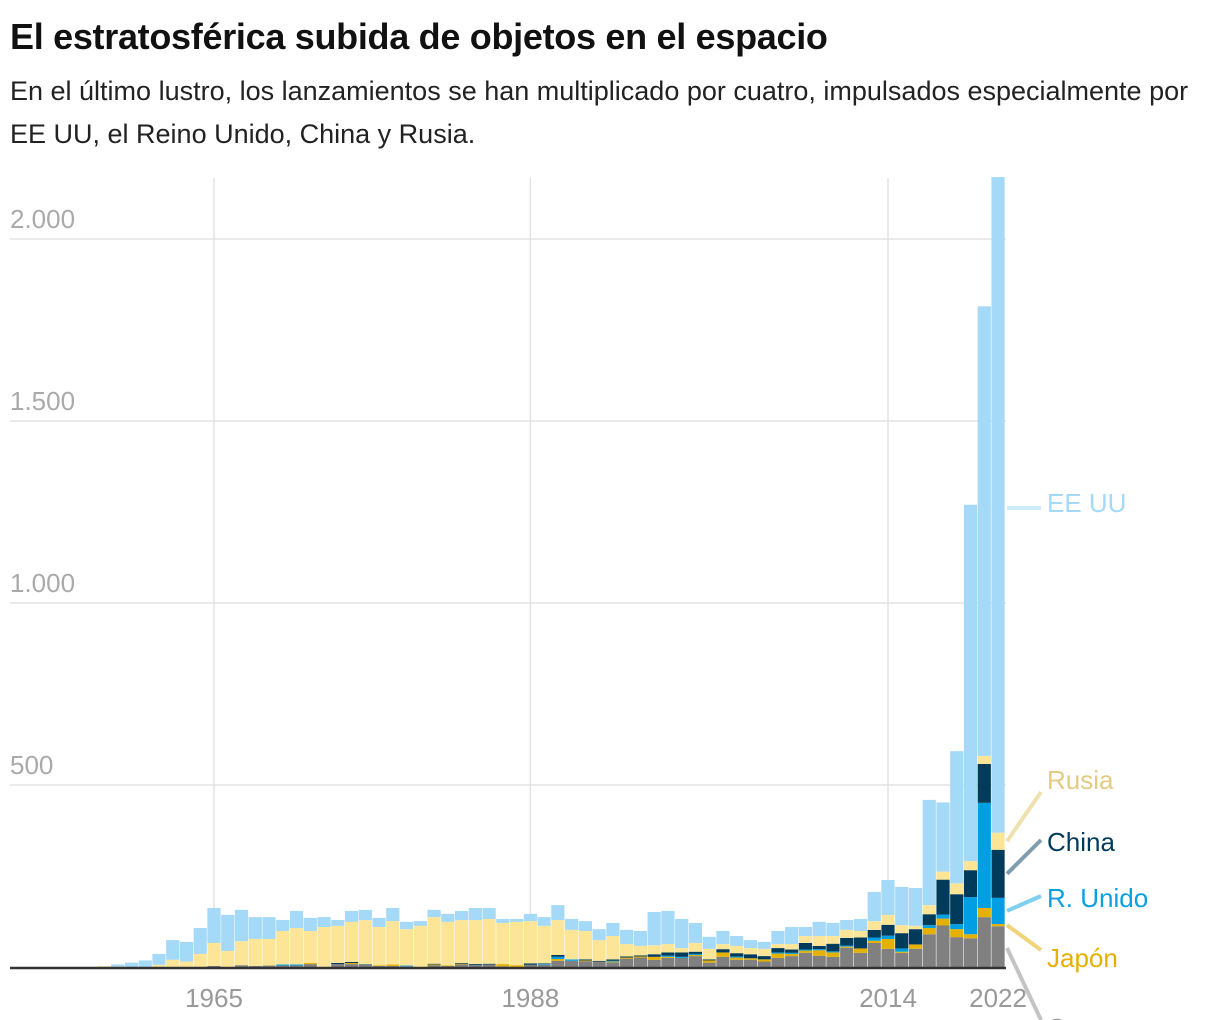  I want to click on series-label: Japón, so click(1082, 958).